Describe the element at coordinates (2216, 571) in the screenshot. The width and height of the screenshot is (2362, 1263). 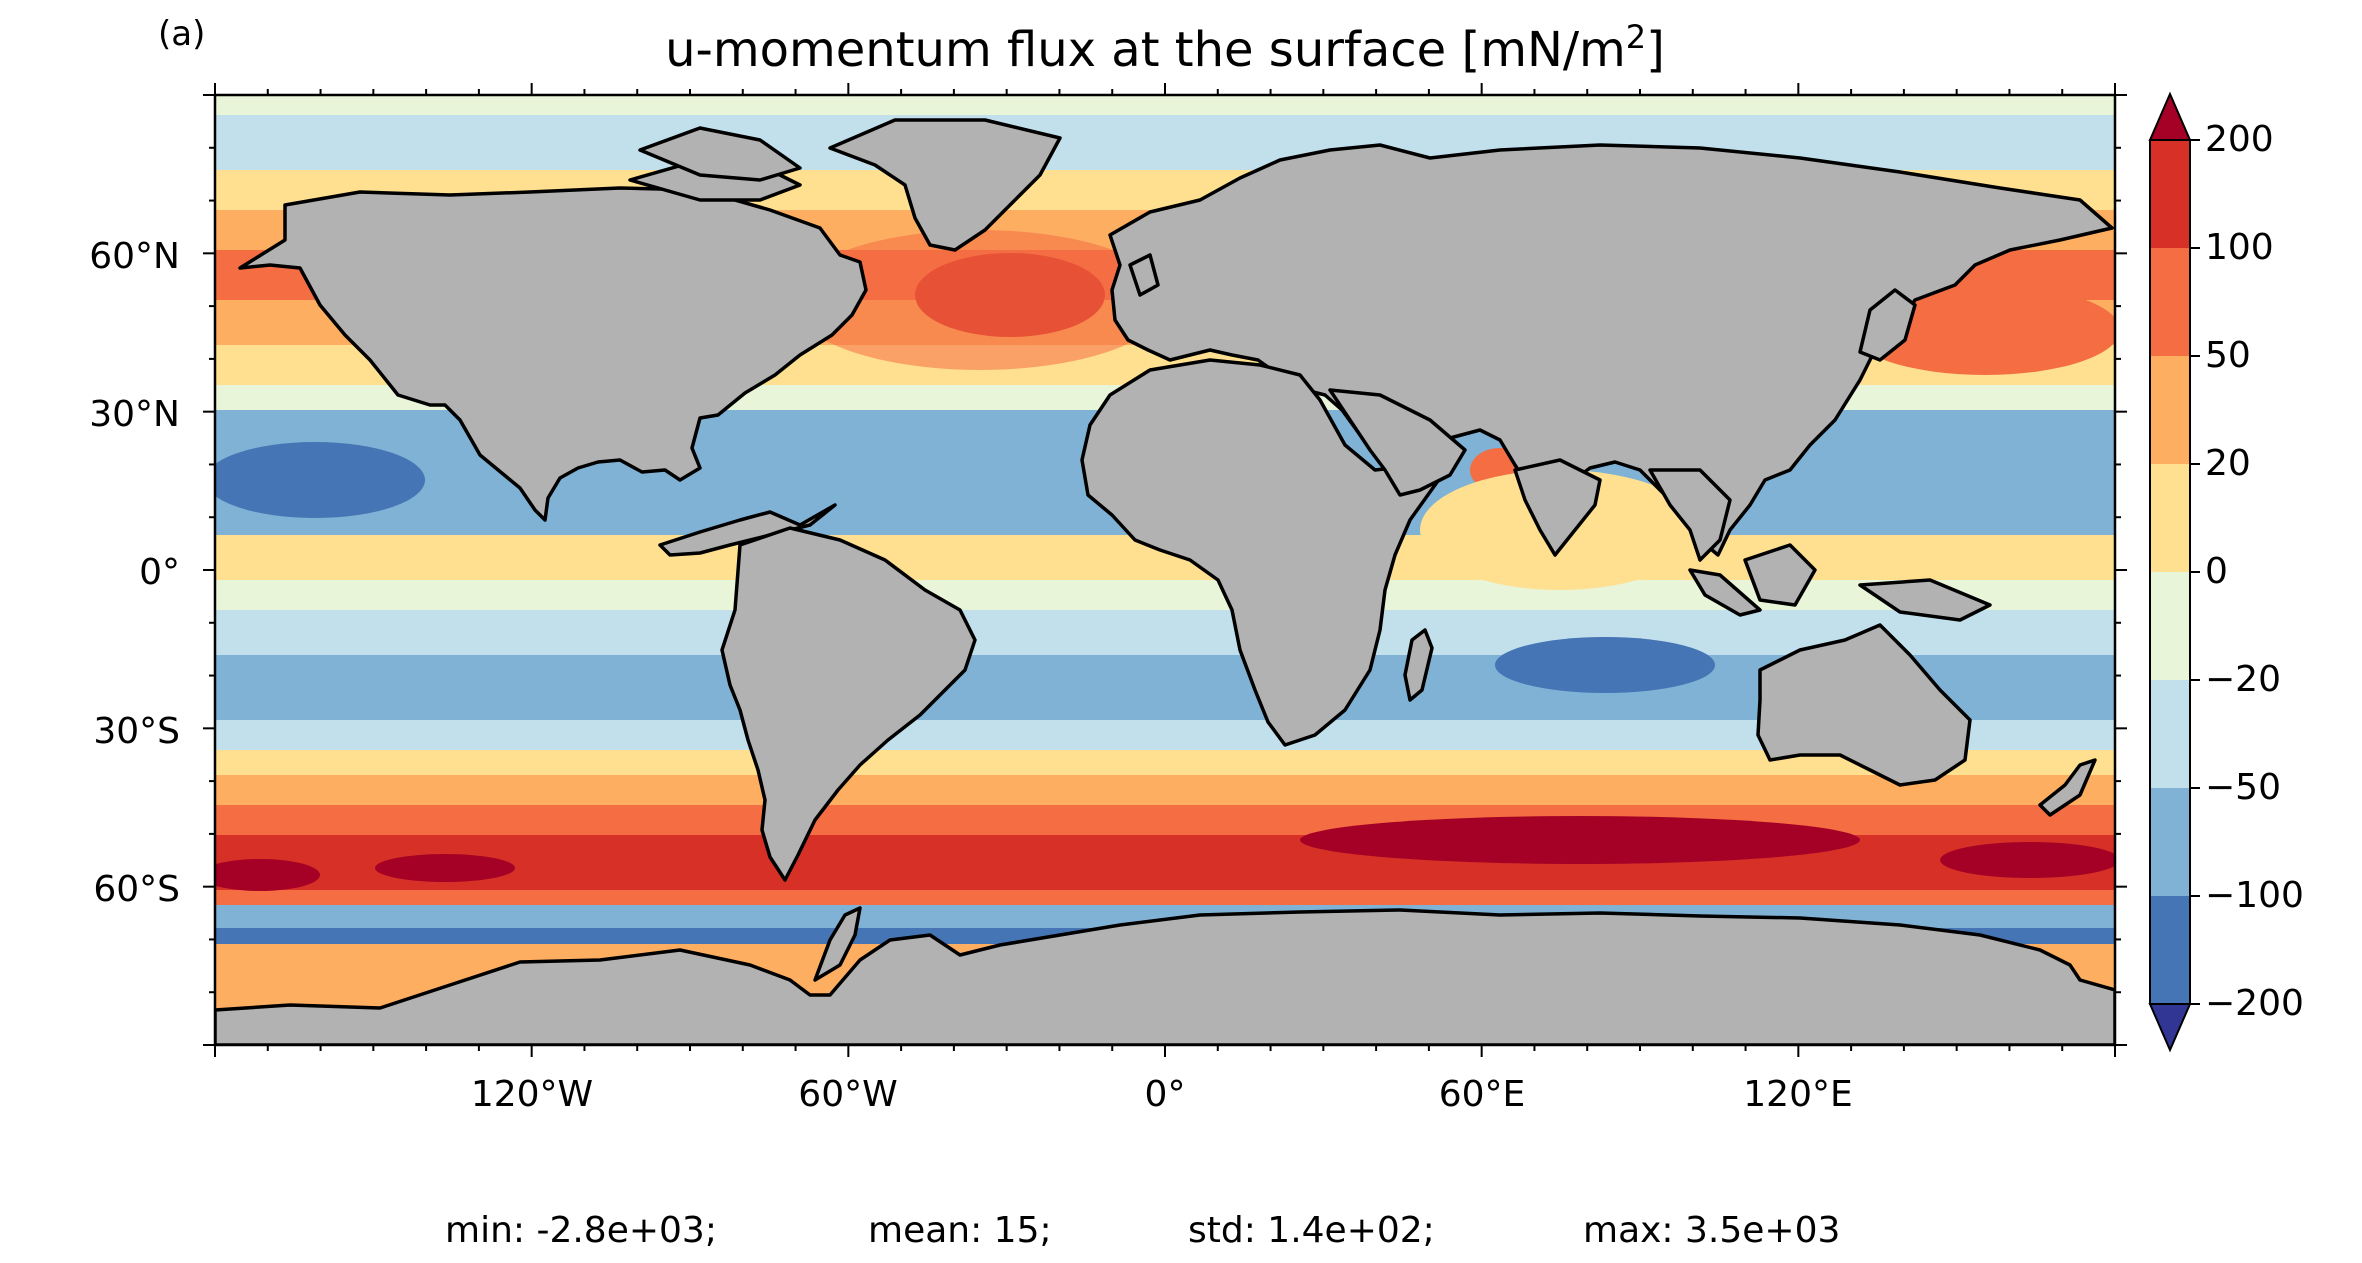
I see `colorbar-tick-label: 0` at that location.